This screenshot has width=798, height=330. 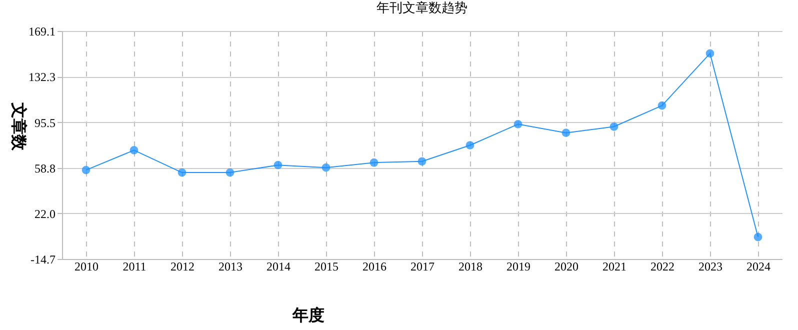 What do you see at coordinates (662, 267) in the screenshot?
I see `x-tick-label: 2022` at bounding box center [662, 267].